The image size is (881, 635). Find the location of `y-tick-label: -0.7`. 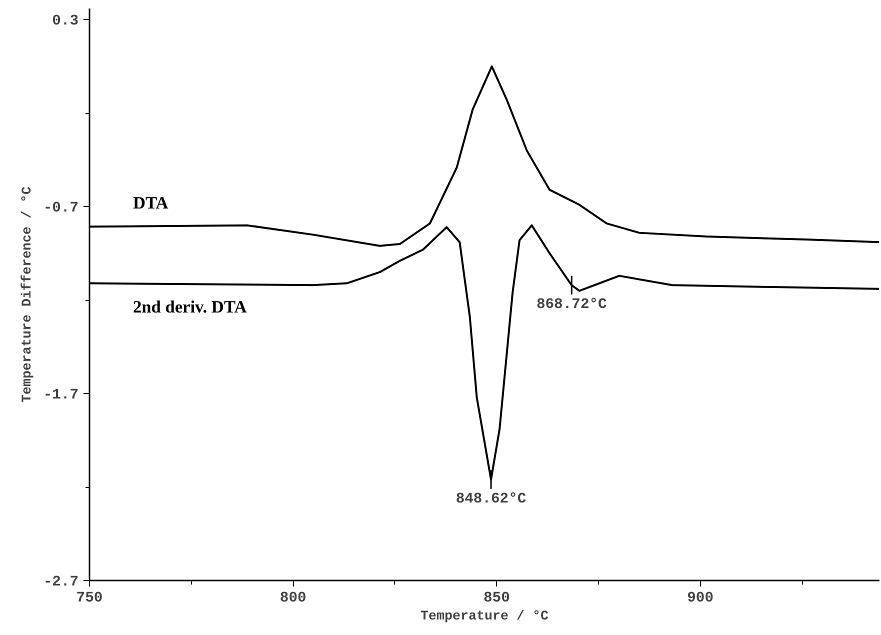

y-tick-label: -0.7 is located at coordinates (61, 208).